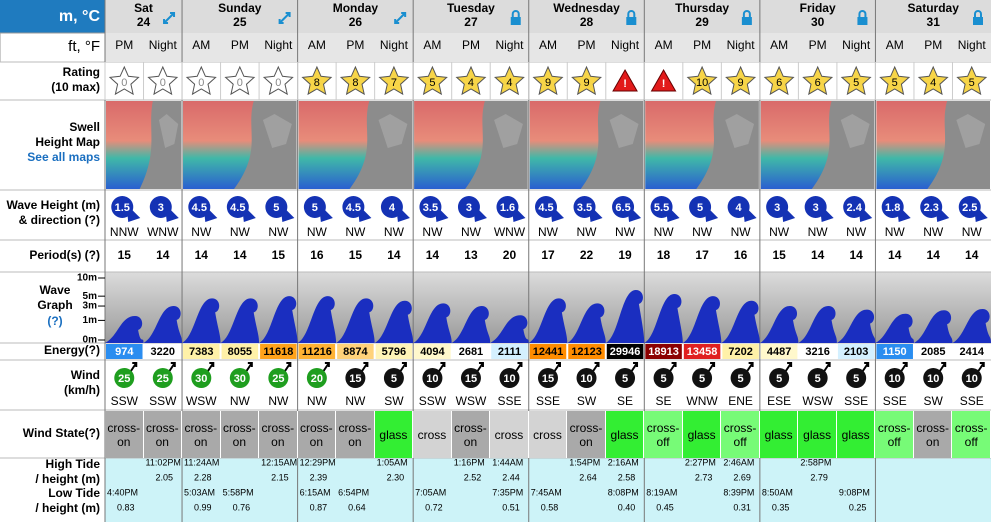 The height and width of the screenshot is (522, 991). What do you see at coordinates (430, 492) in the screenshot?
I see `tide-low-tide-time: 7:05AM` at bounding box center [430, 492].